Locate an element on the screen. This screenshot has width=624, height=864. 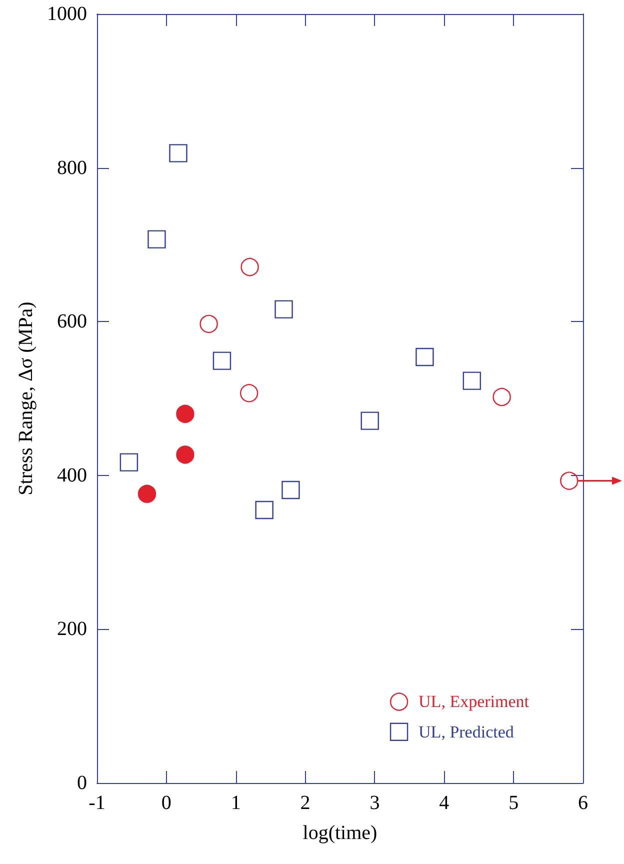
y-tick-label: 1000 is located at coordinates (67, 14).